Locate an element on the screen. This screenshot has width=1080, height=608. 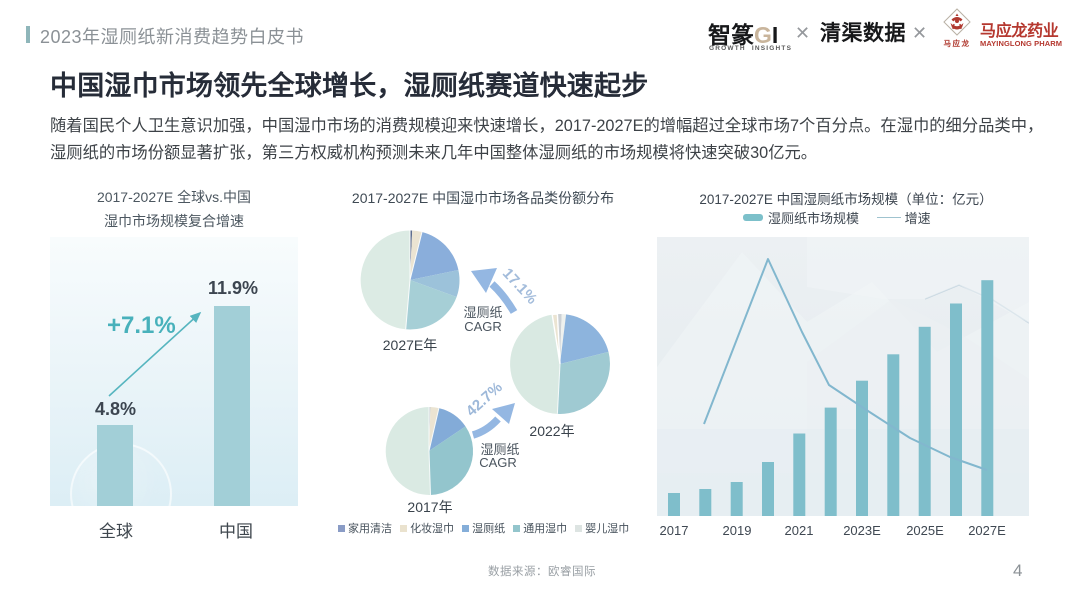
svg-text: 2022年 is located at coordinates (551, 431).